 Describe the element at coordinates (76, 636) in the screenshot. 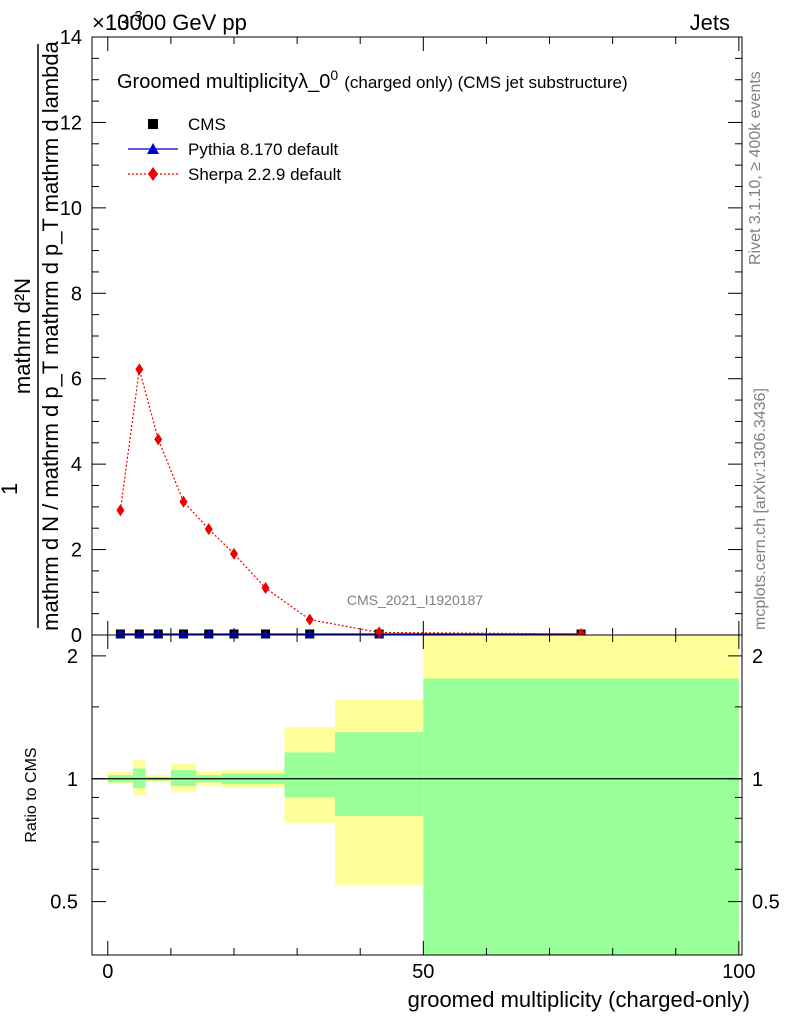

I see `main-y-tick-label: 0` at that location.